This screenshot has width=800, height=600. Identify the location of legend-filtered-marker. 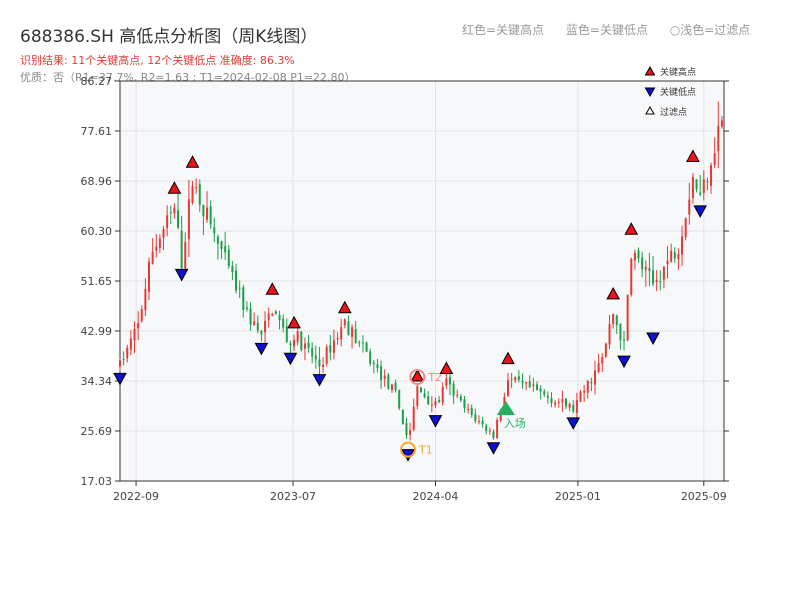
(650, 110).